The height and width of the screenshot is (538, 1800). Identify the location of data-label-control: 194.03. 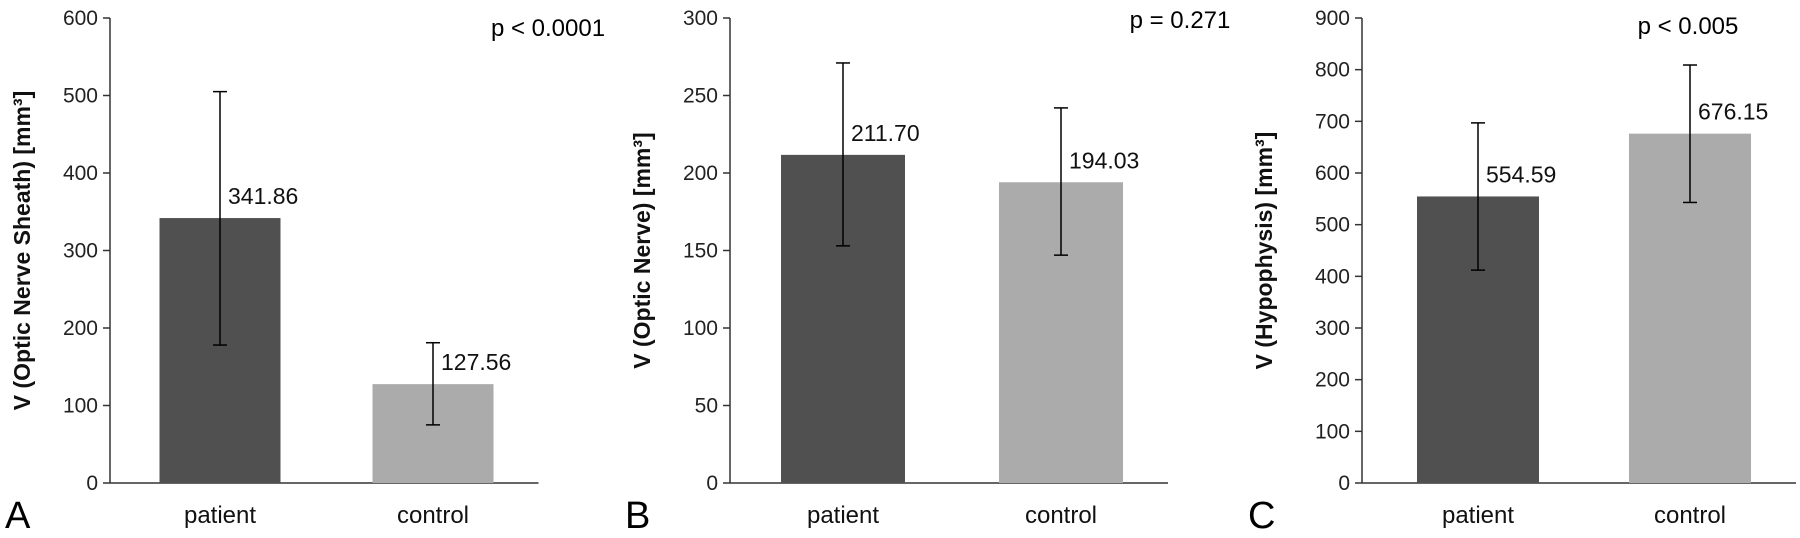
(1104, 160).